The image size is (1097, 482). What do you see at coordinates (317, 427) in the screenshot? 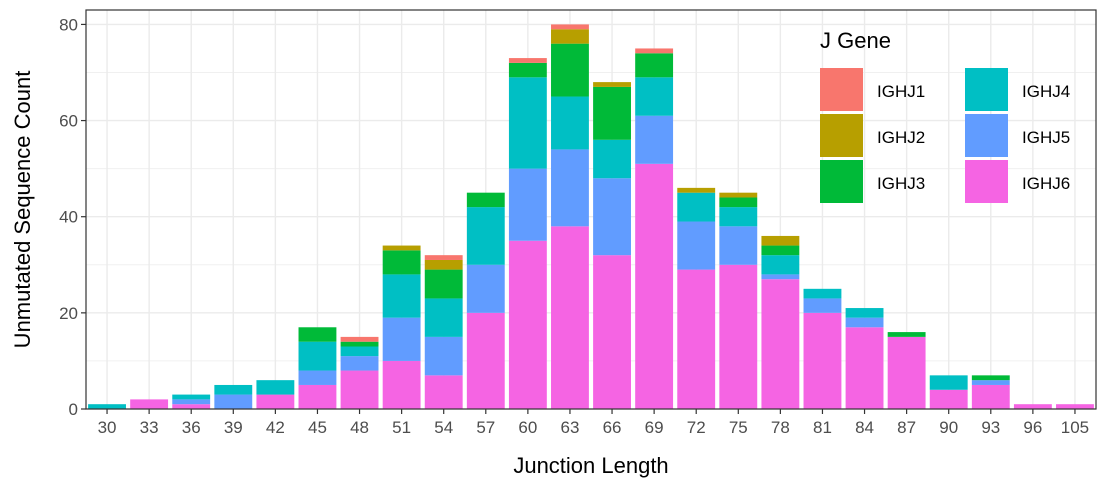
I see `x-tick-label: 45` at bounding box center [317, 427].